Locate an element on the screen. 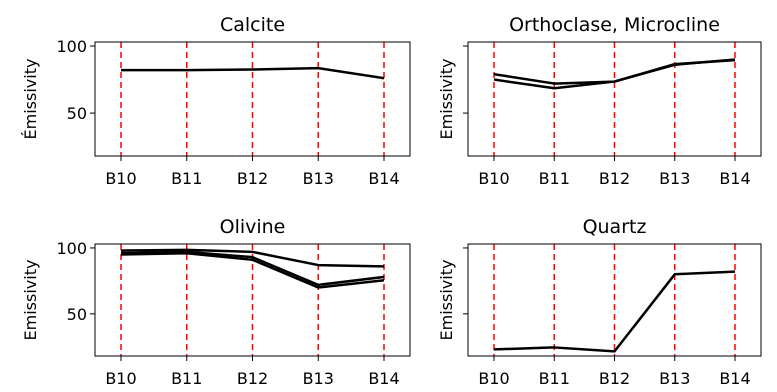  chart-title: Orthoclase, Microcline is located at coordinates (614, 25).